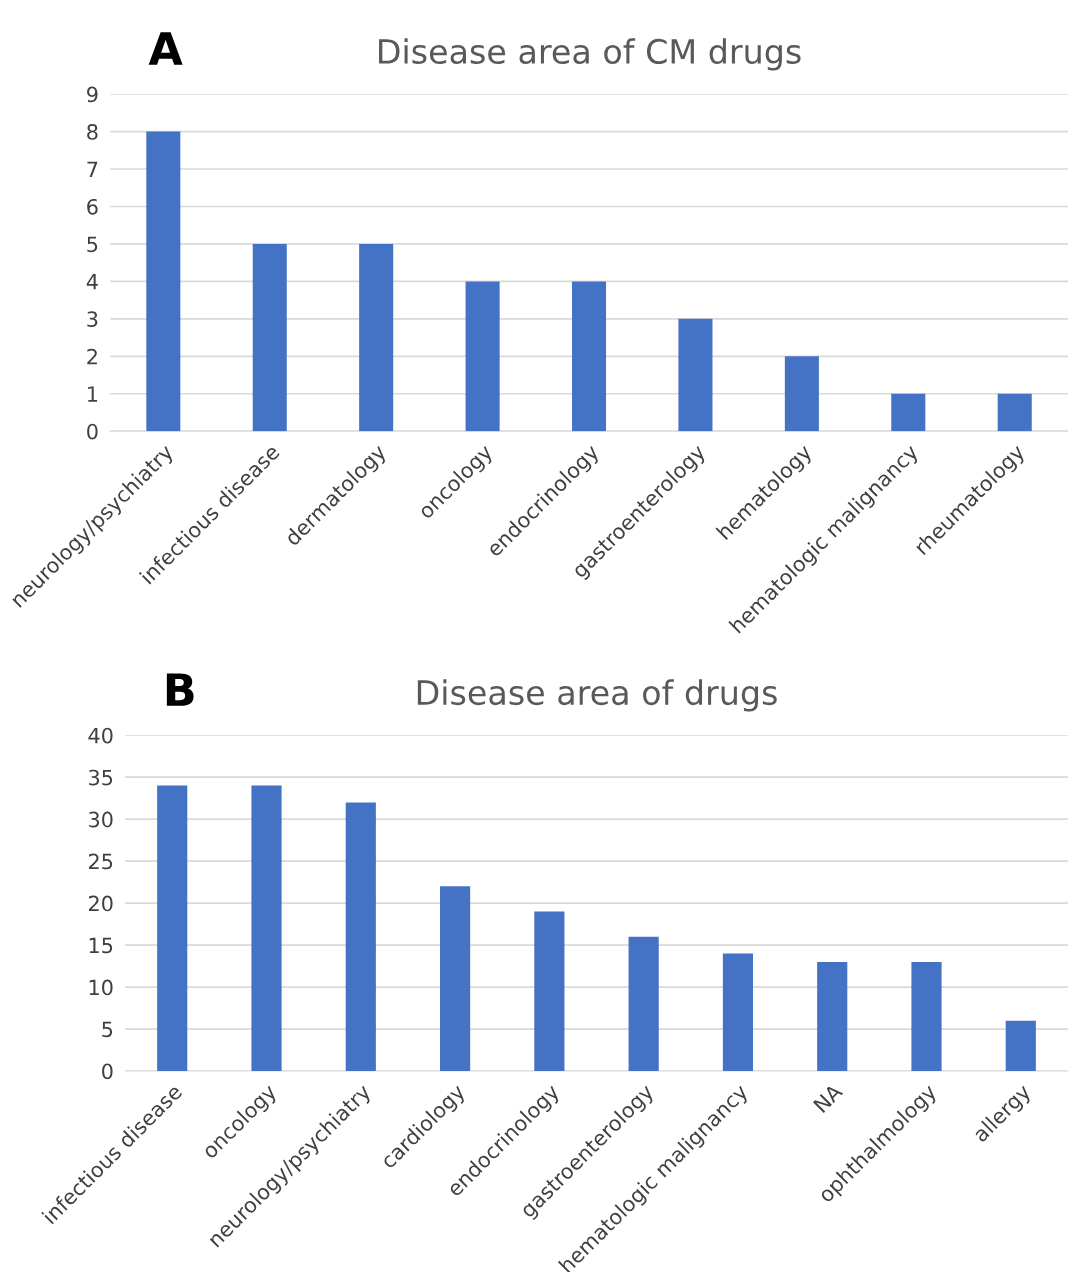 This screenshot has height=1272, width=1069. I want to click on y-tick-label: 25, so click(100, 861).